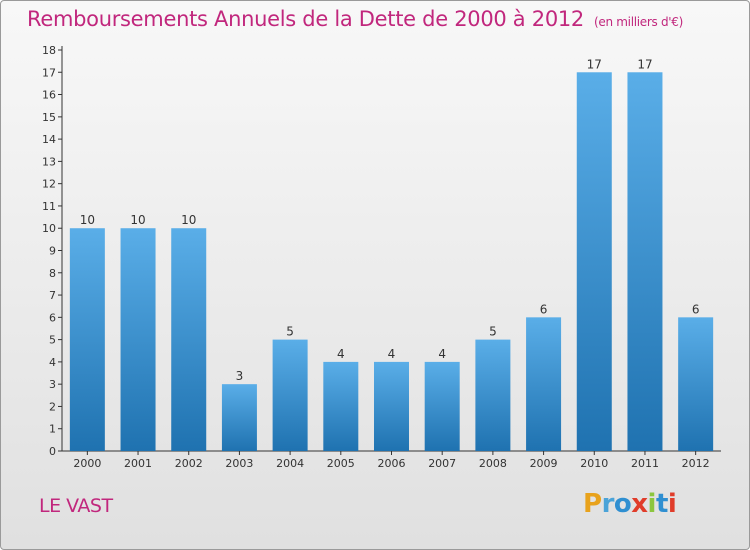 The image size is (750, 550). Describe the element at coordinates (442, 406) in the screenshot. I see `bar-2007` at that location.